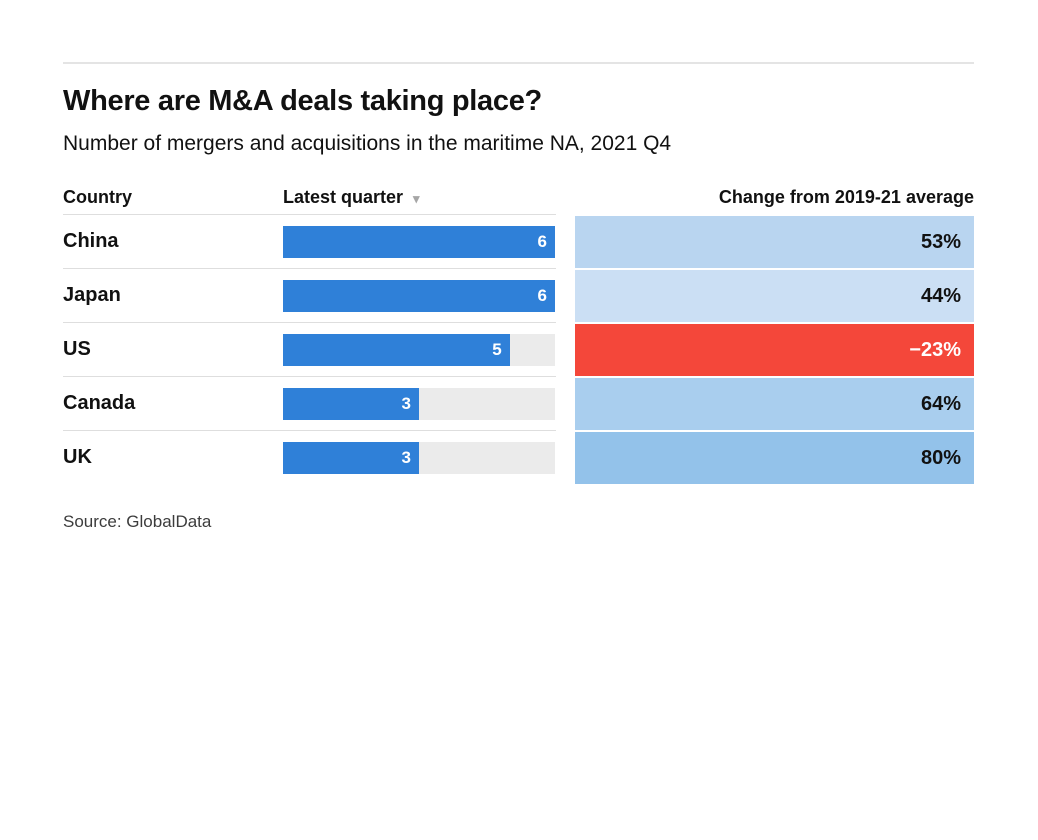  I want to click on bar-track: 5, so click(419, 349).